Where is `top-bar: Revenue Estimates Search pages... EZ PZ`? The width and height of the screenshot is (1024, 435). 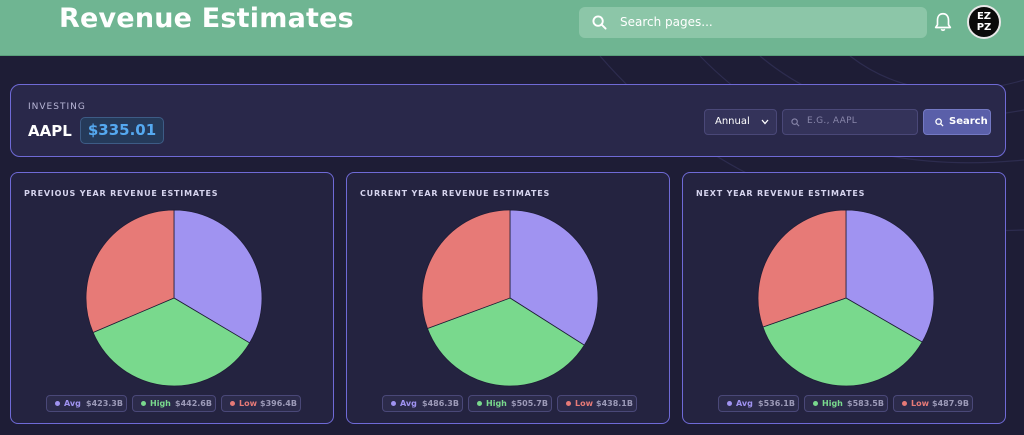
top-bar: Revenue Estimates Search pages... EZ PZ is located at coordinates (512, 28).